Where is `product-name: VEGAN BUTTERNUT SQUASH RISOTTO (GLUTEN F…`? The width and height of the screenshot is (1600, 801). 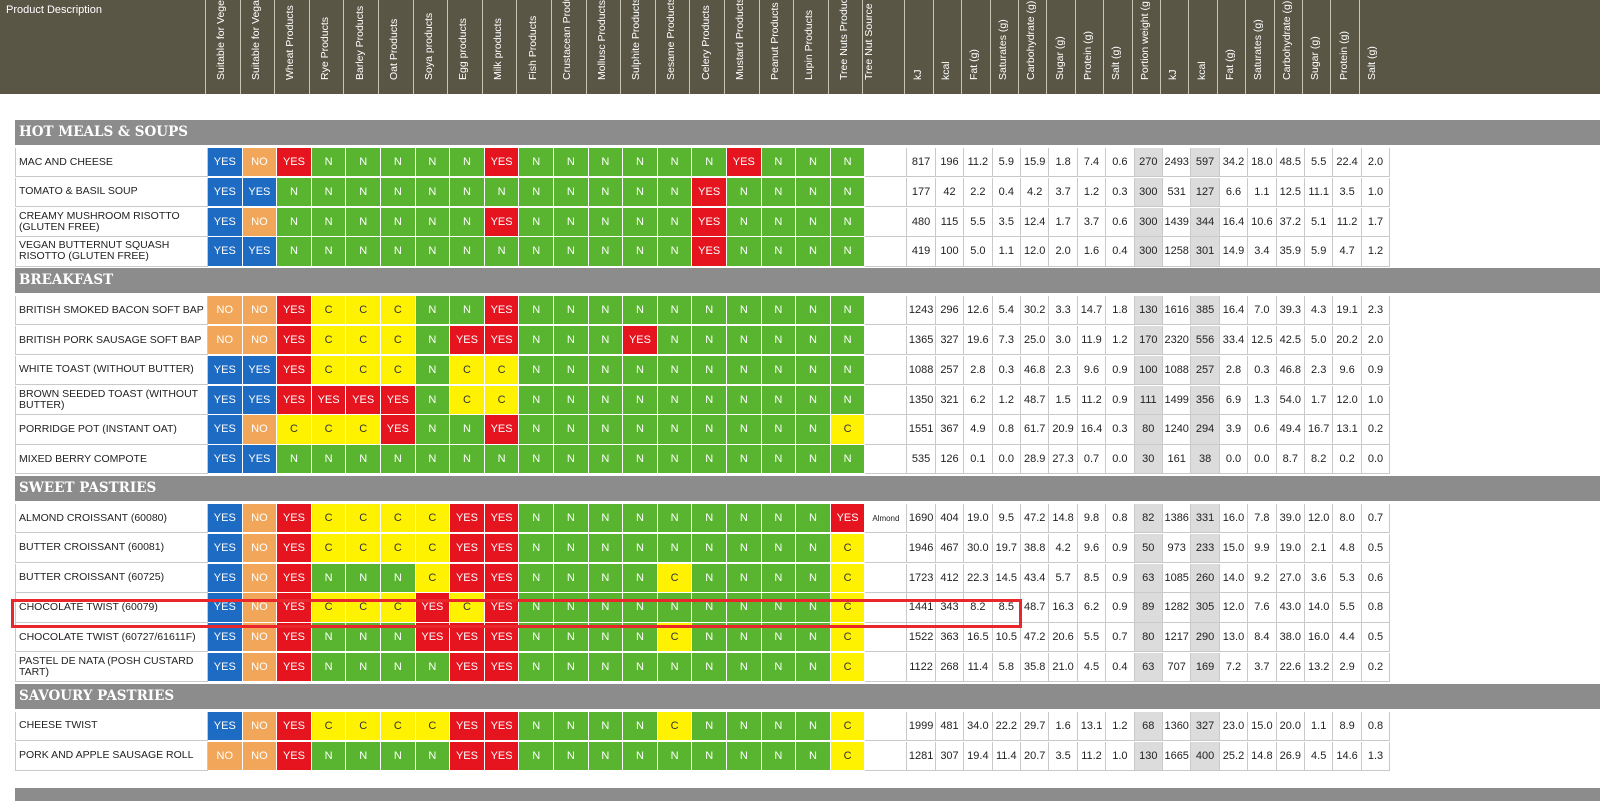
product-name: VEGAN BUTTERNUT SQUASH RISOTTO (GLUTEN F… is located at coordinates (111, 252).